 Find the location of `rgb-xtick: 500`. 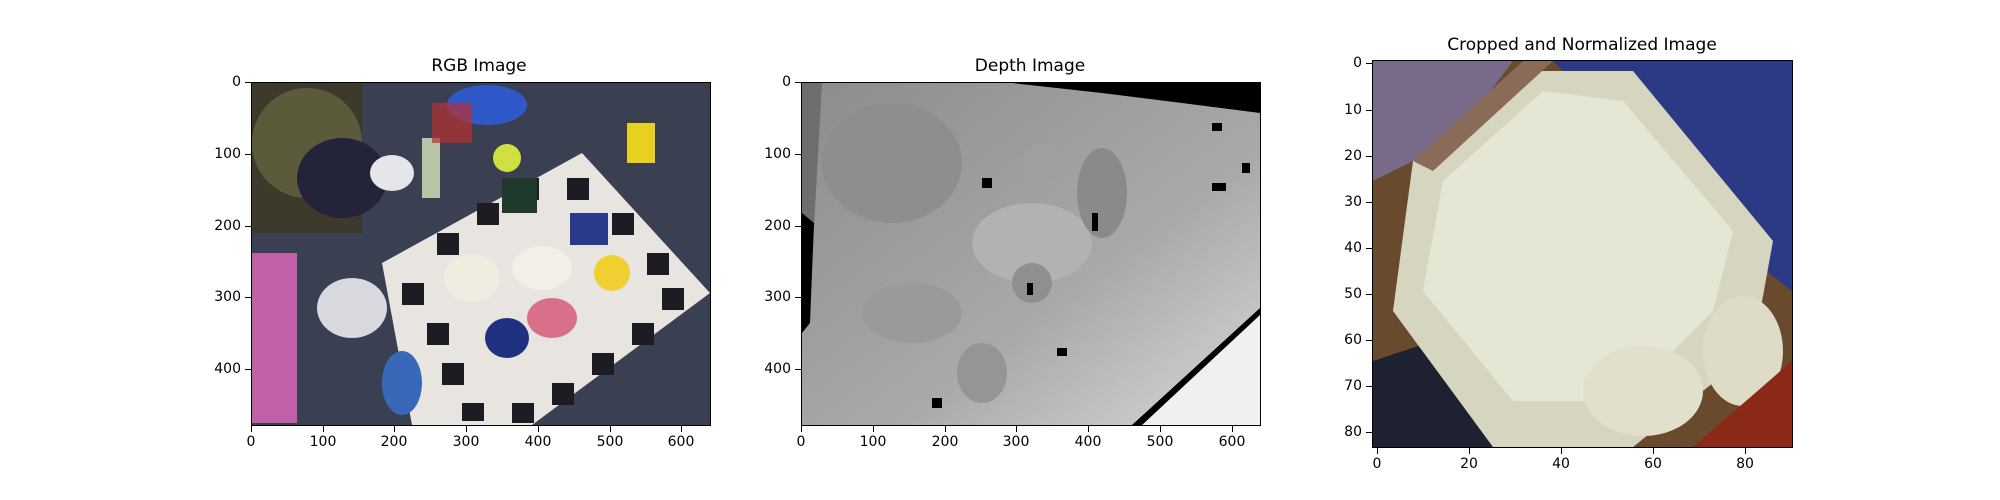

rgb-xtick: 500 is located at coordinates (610, 442).